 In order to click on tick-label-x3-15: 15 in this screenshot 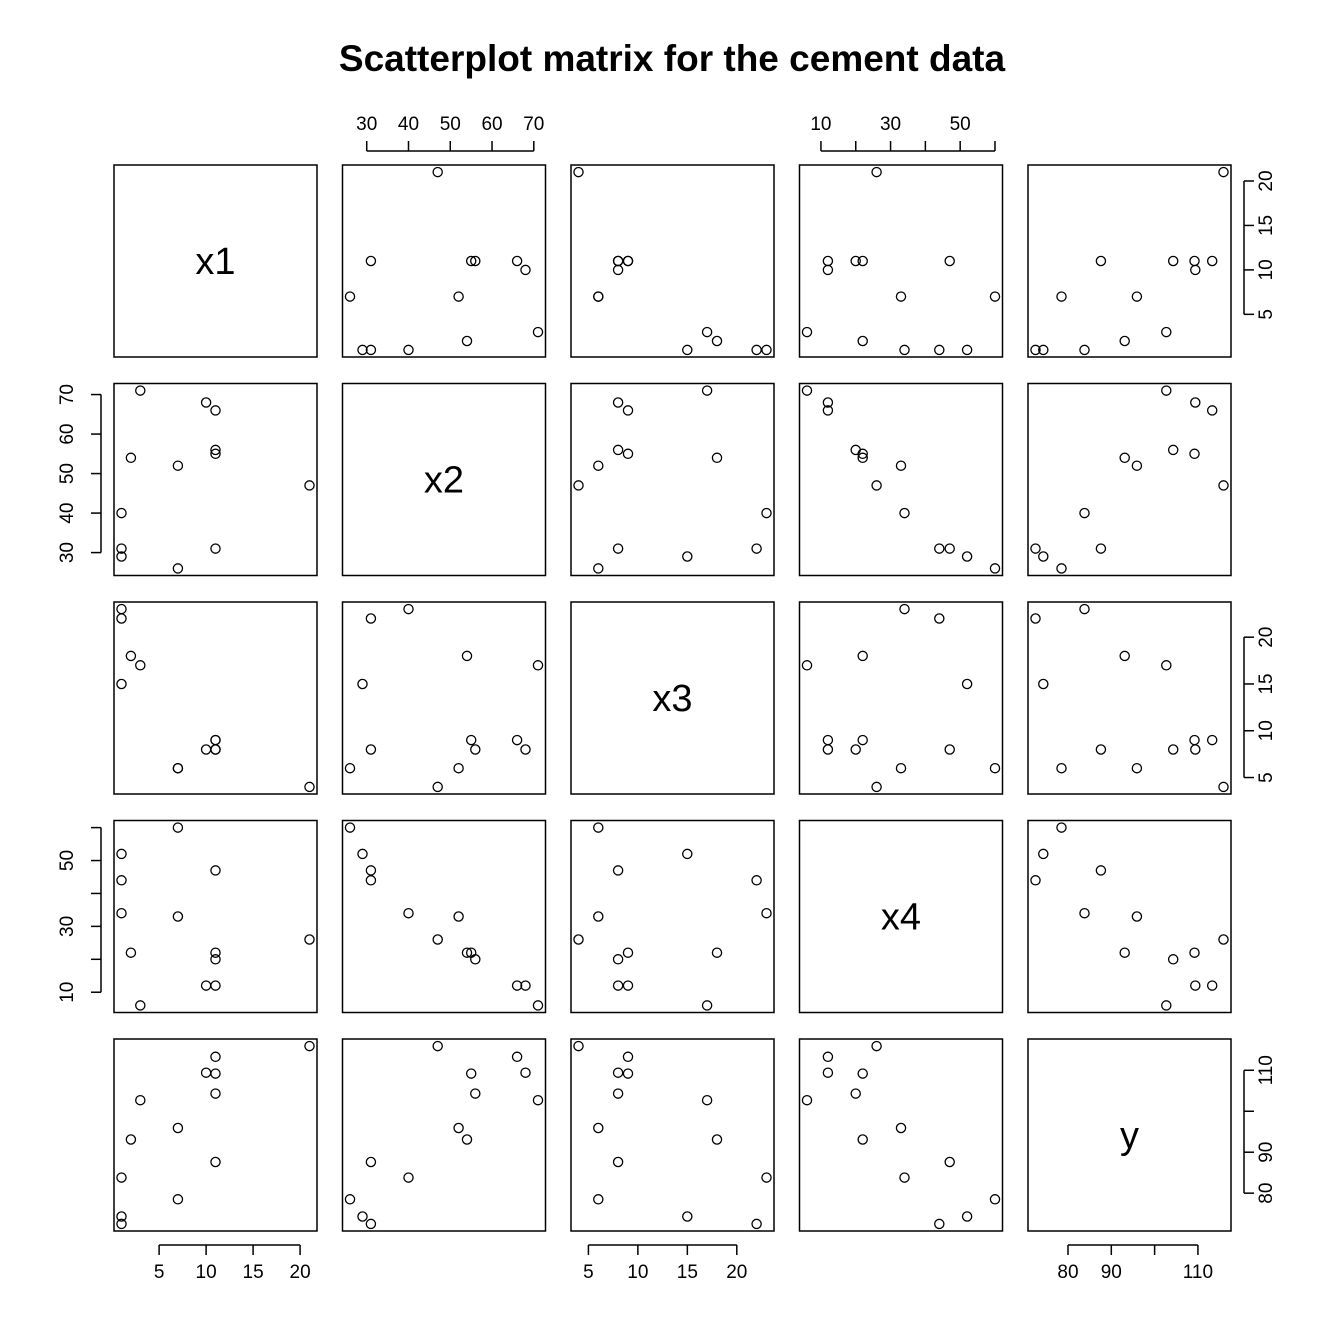, I will do `click(687, 1272)`.